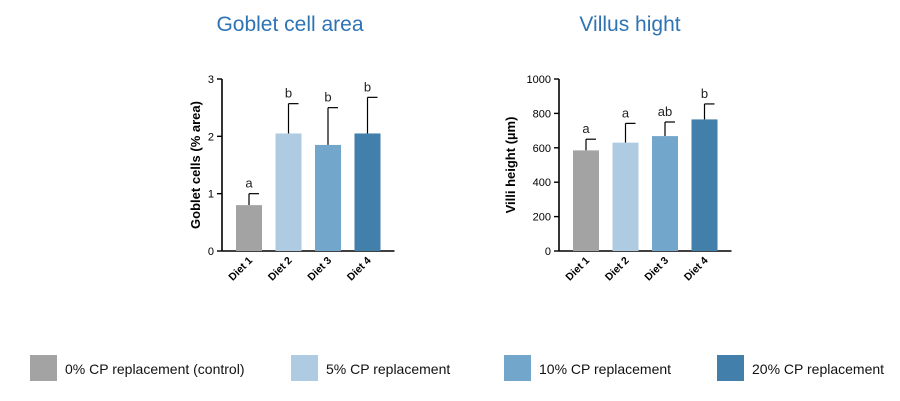  Describe the element at coordinates (195, 165) in the screenshot. I see `y-axis-label: Goblet cells (% area)` at that location.